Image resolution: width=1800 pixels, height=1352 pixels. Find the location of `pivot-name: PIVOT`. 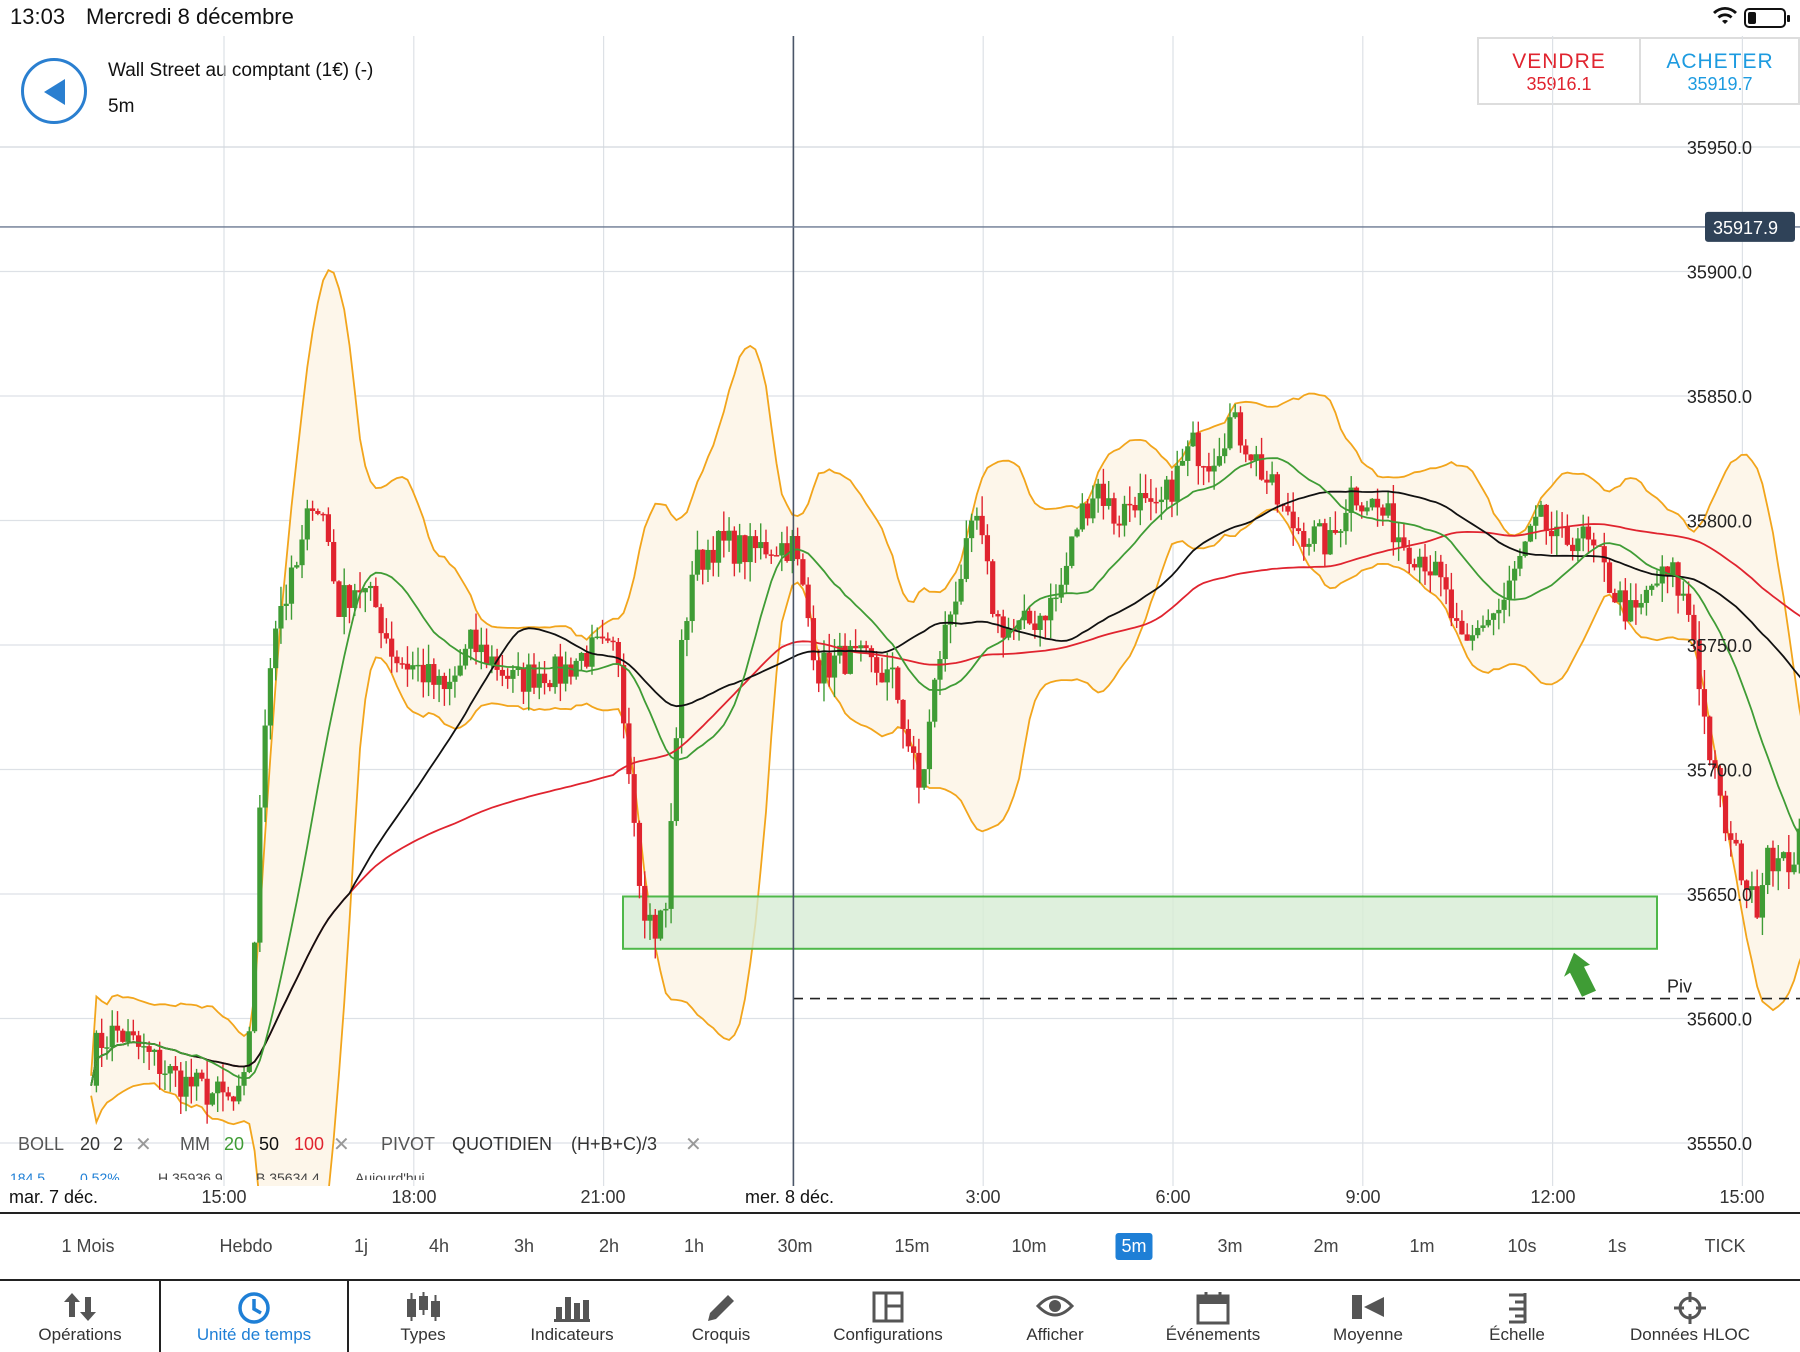

pivot-name: PIVOT is located at coordinates (408, 1144).